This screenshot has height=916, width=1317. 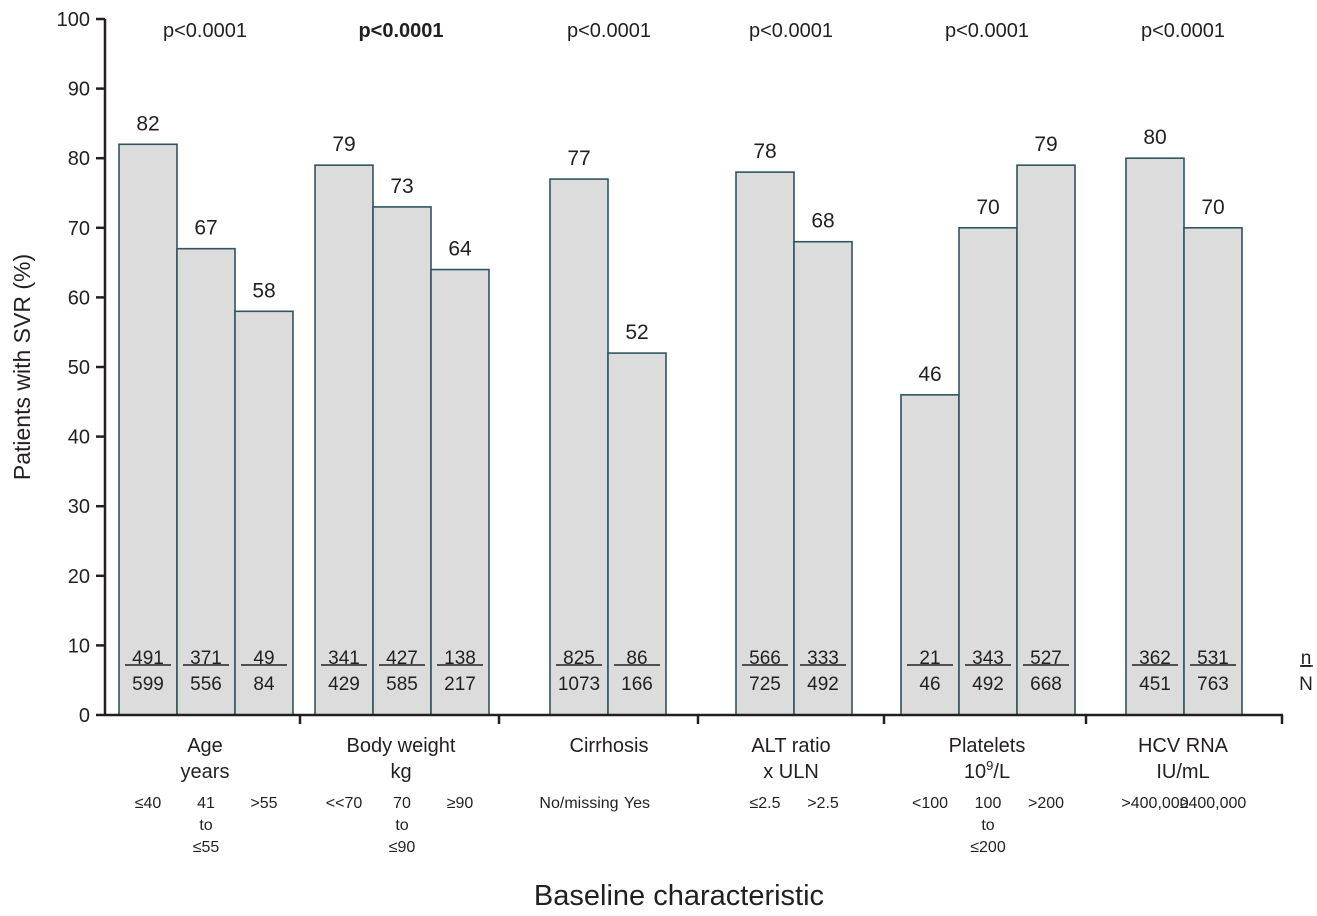 I want to click on category-label: <<70, so click(x=344, y=803).